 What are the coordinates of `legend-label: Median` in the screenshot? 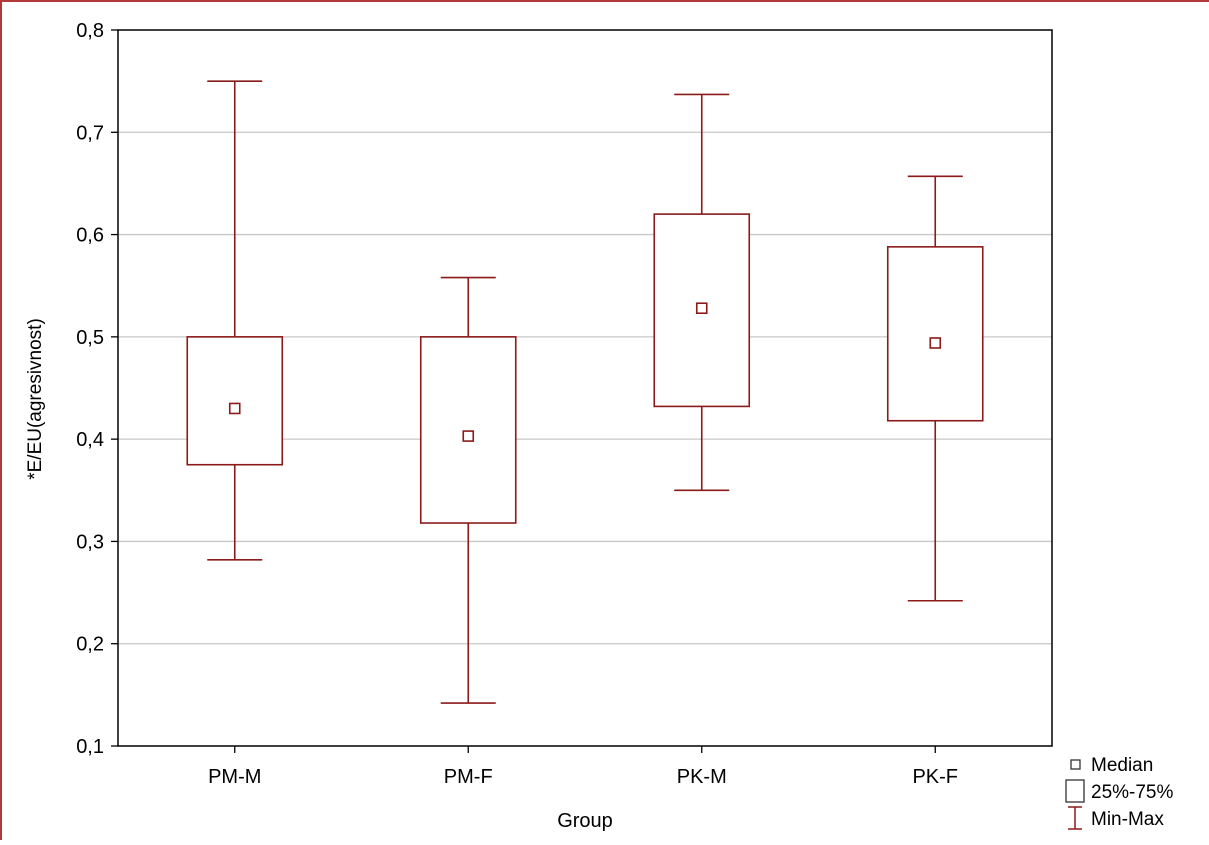 It's located at (1122, 765).